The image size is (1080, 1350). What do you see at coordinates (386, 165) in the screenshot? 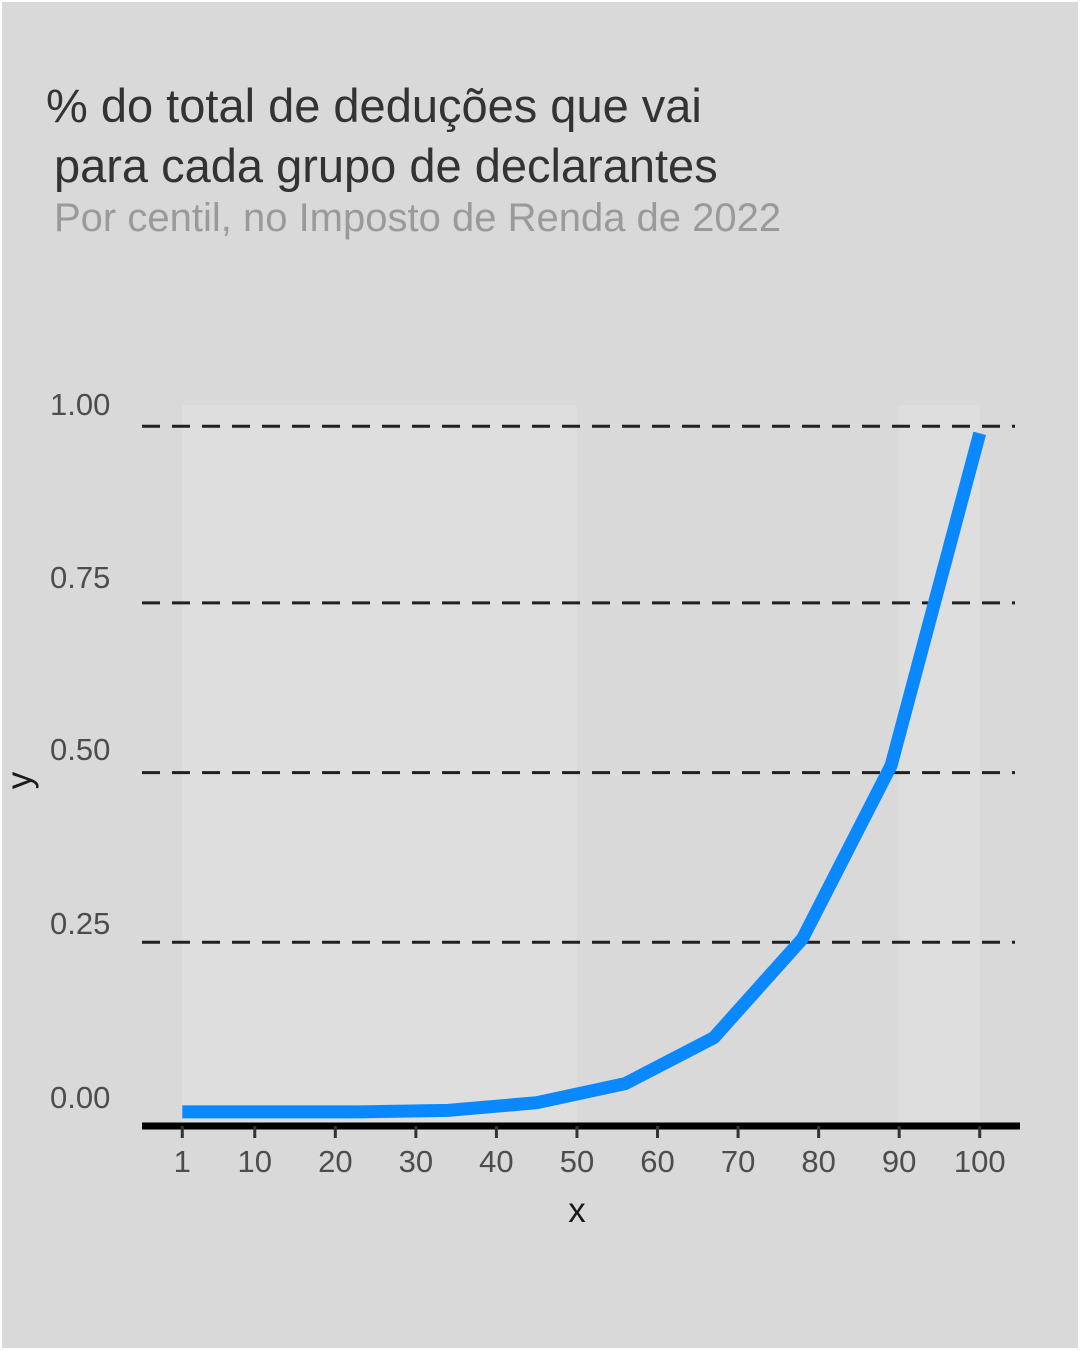
I see `chart-title-line-2: para cada grupo de declarantes` at bounding box center [386, 165].